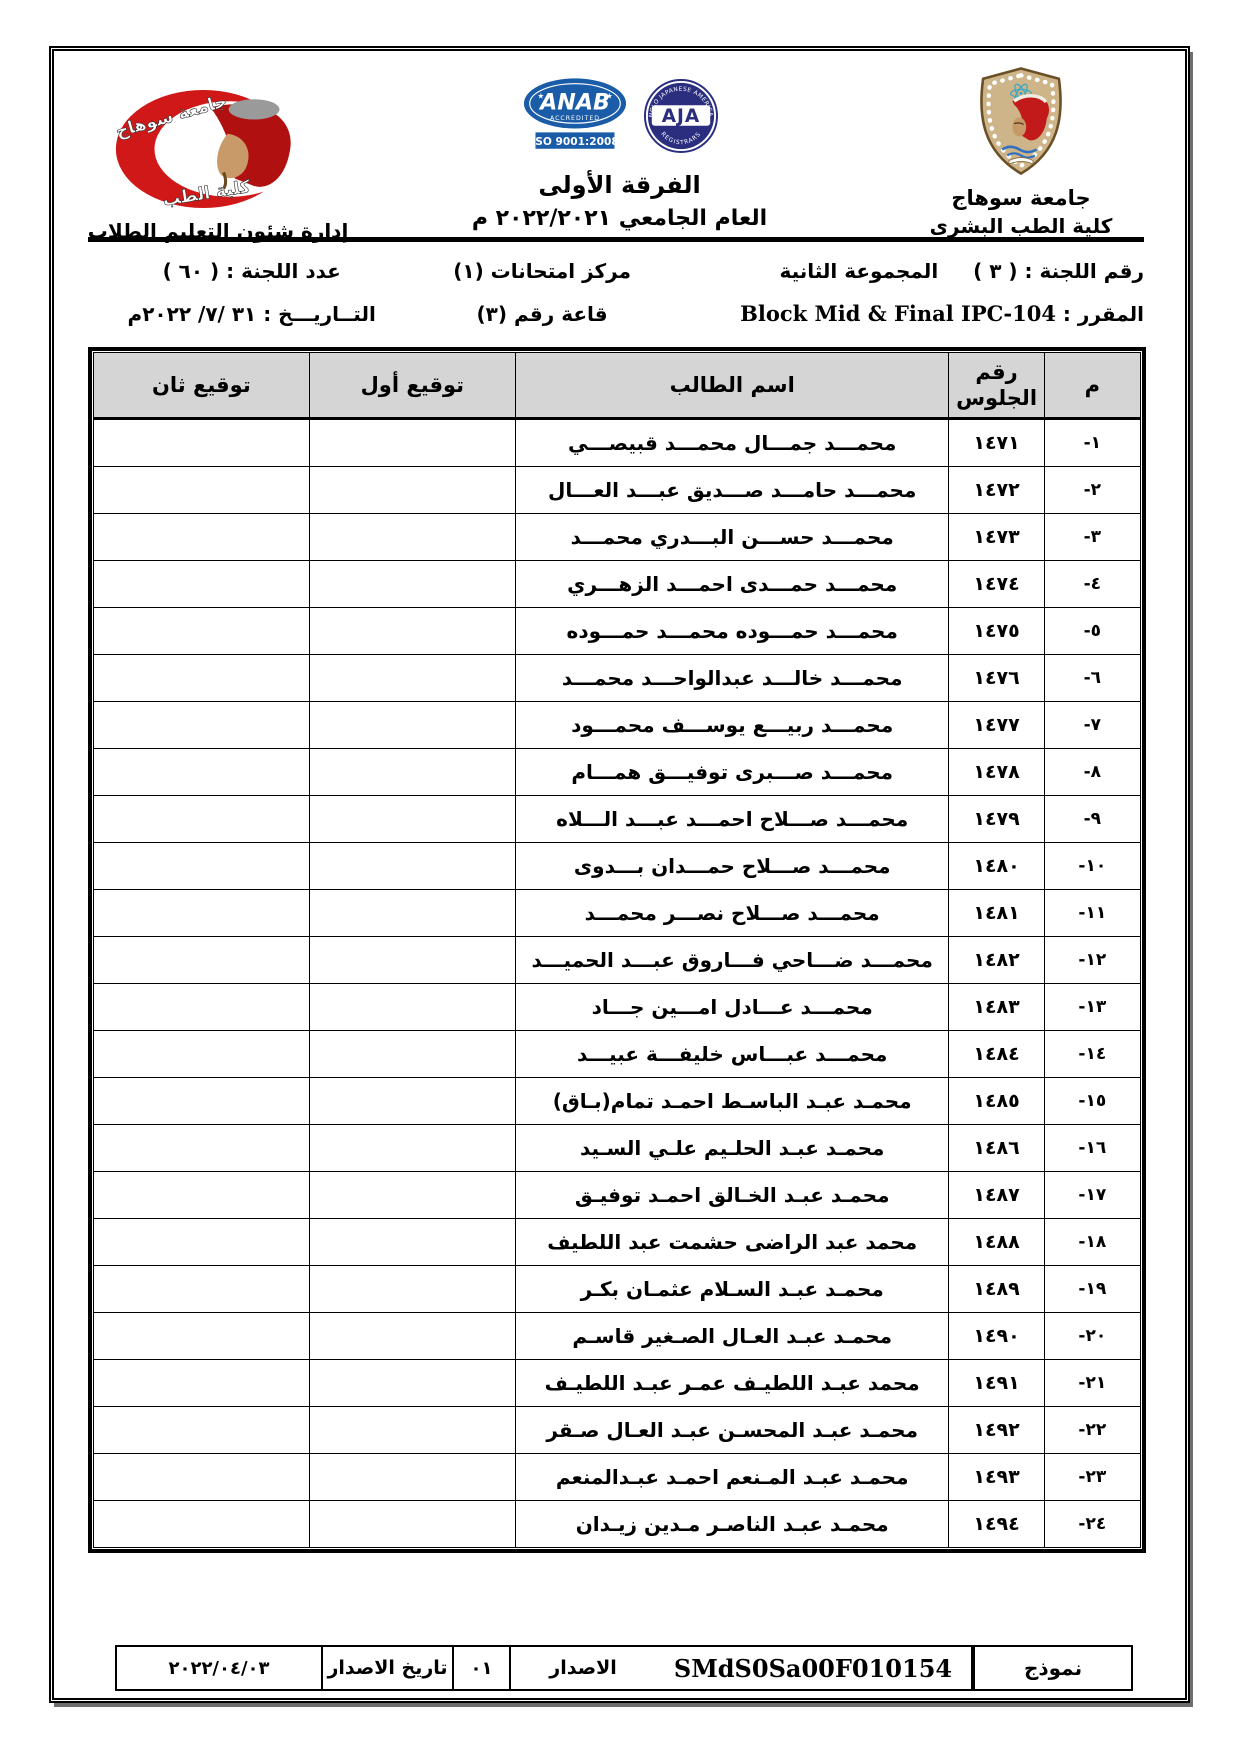  What do you see at coordinates (996, 960) in the screenshot?
I see `seat-number: ١٤٨٢` at bounding box center [996, 960].